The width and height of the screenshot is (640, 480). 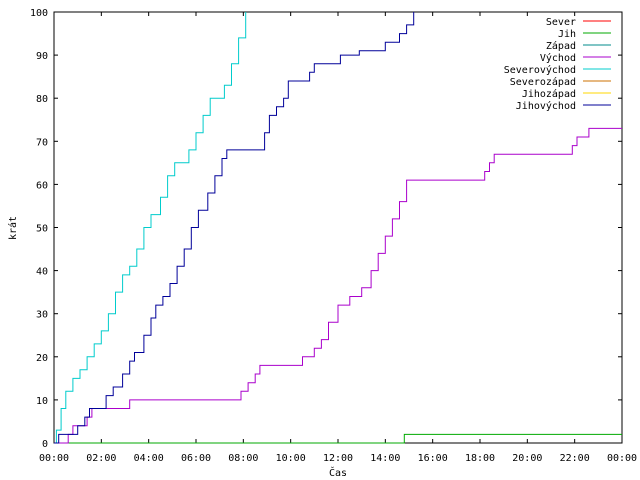 I want to click on y-tick-label: 10, so click(x=42, y=401).